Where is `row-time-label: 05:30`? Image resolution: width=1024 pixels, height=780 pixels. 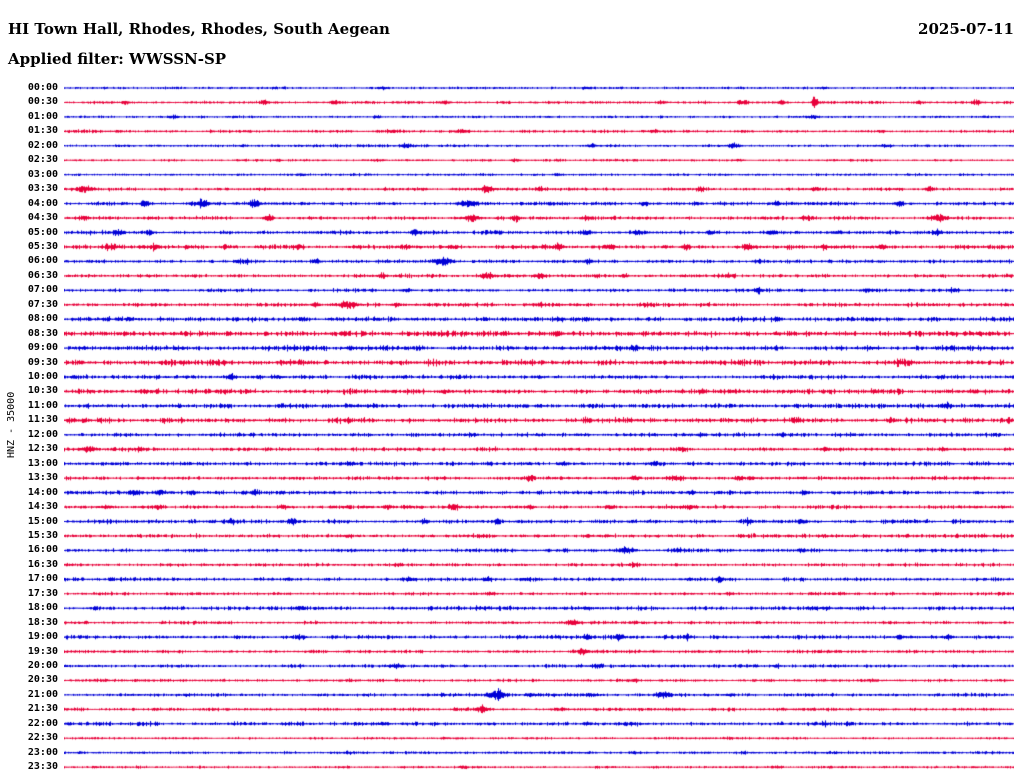 row-time-label: 05:30 is located at coordinates (42, 246).